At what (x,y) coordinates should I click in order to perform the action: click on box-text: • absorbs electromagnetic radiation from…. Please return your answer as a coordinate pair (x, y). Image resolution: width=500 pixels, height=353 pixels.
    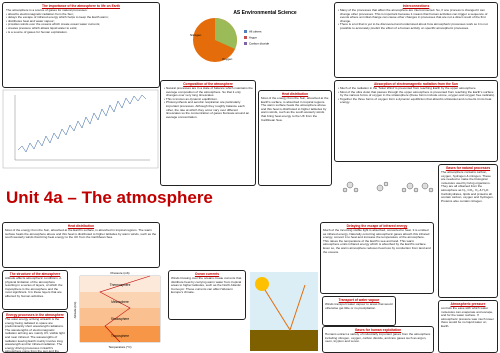
    Looking at the image, I should click on (40, 13).